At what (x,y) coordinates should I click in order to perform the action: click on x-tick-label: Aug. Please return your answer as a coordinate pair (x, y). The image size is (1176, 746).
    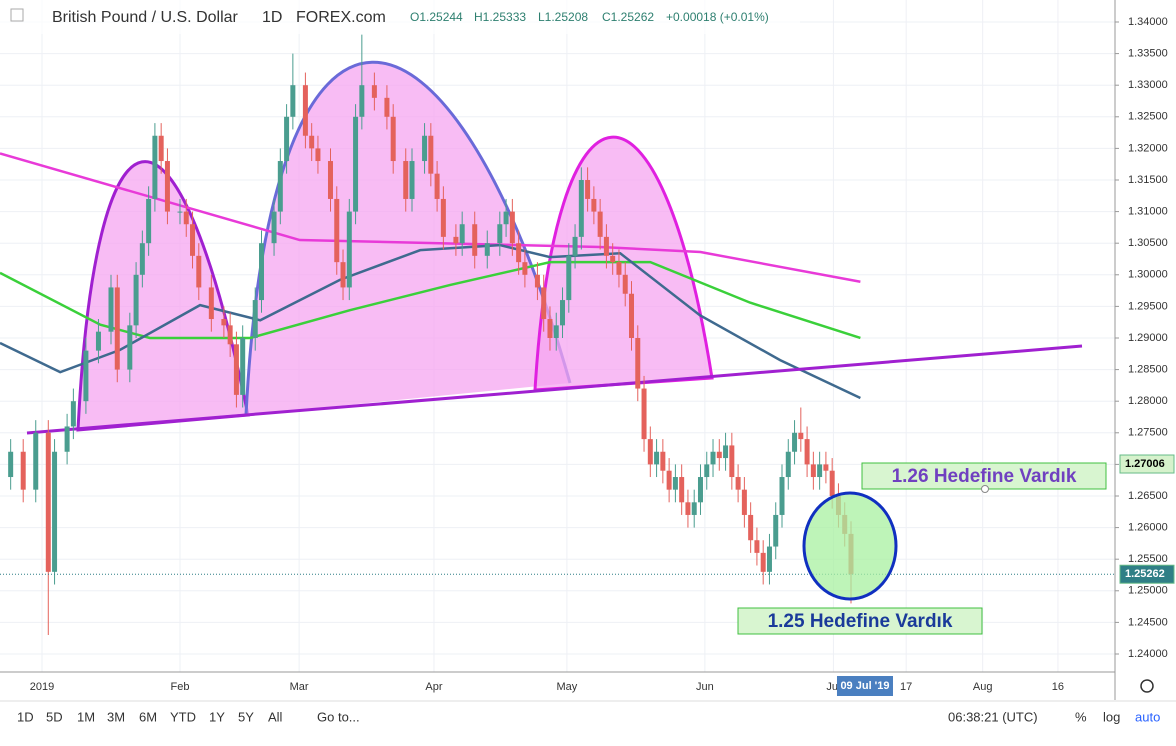
    Looking at the image, I should click on (983, 687).